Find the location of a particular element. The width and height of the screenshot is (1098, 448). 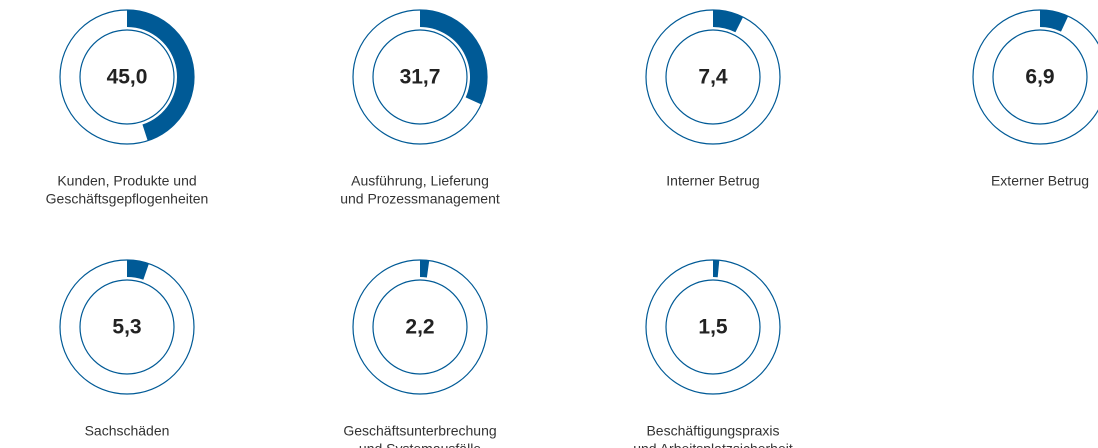

value-label: 5,3 is located at coordinates (126, 327).